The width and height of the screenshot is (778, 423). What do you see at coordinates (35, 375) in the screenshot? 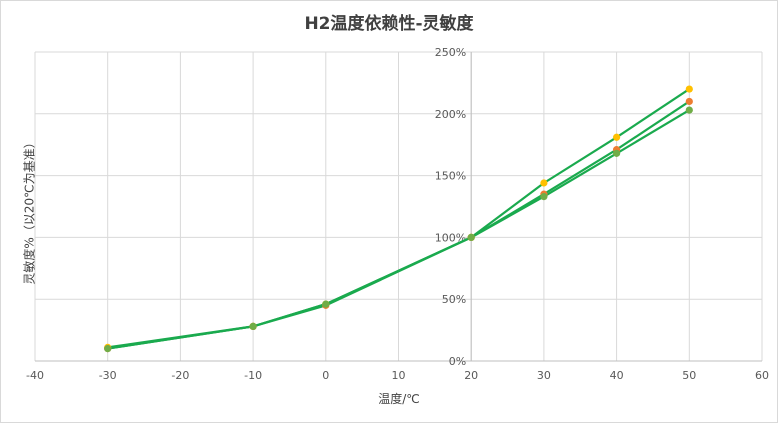
I see `x-tick-label: -40` at bounding box center [35, 375].